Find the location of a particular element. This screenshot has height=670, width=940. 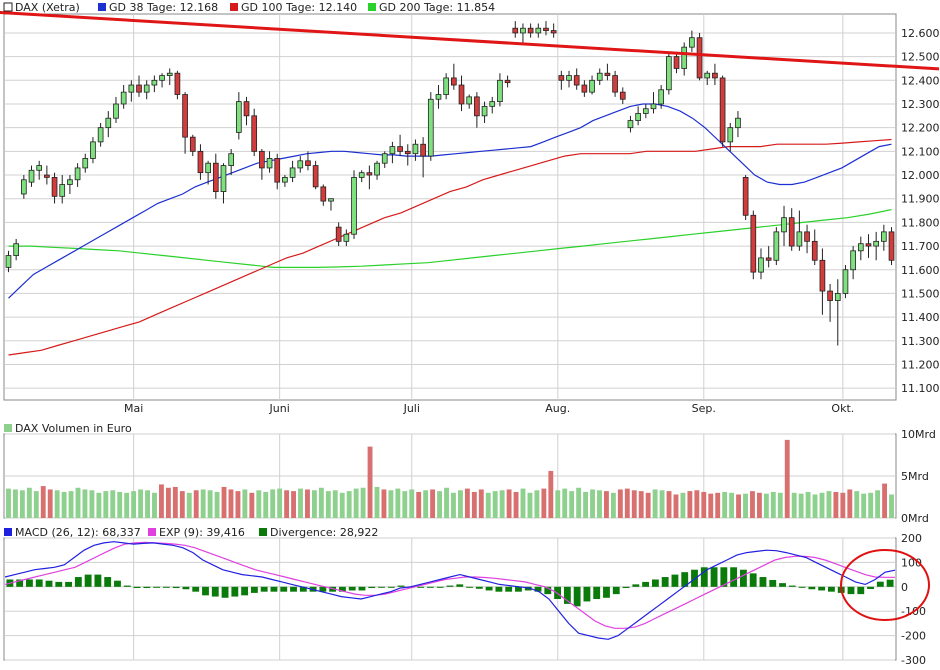

legend-label-sma200: GD 200 Tage: 11.854 is located at coordinates (437, 7).